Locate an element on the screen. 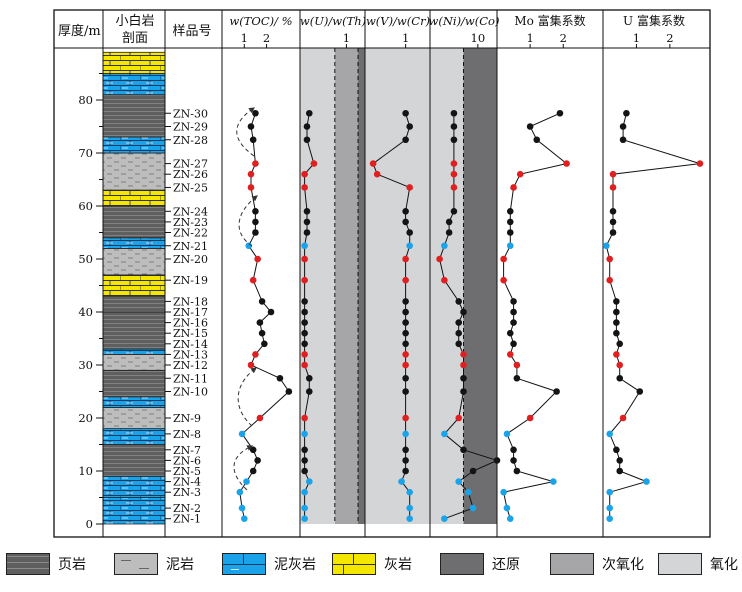 This screenshot has height=592, width=742. legend-label-suboxic: 次氧化 is located at coordinates (623, 565).